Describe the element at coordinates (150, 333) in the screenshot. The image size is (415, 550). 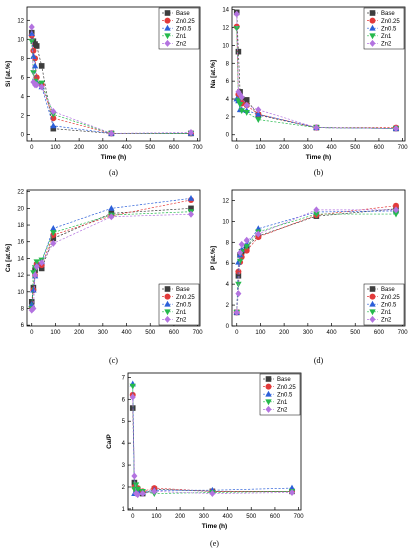
I see `x-tick-label: 500` at that location.